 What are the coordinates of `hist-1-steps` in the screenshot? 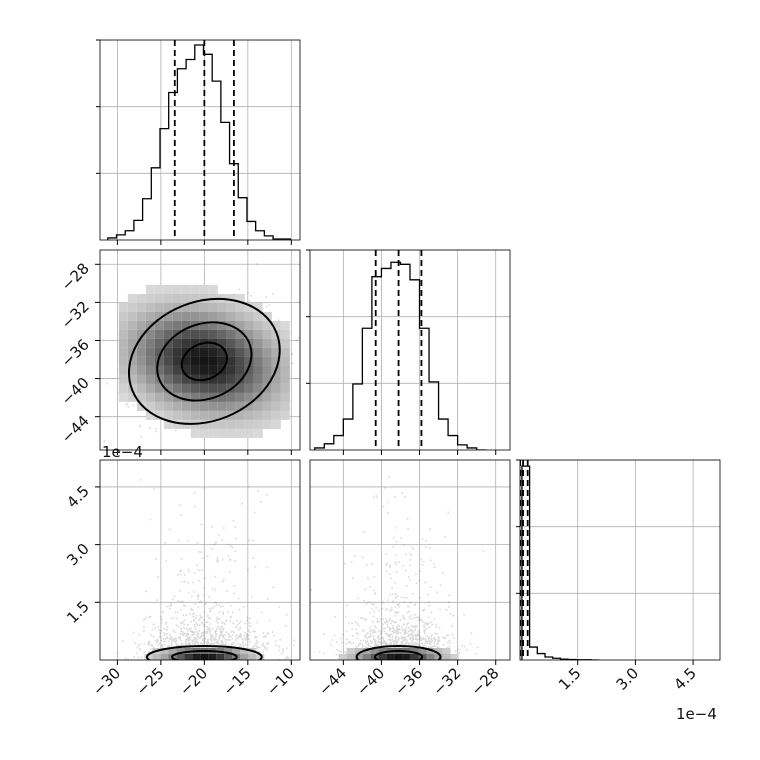 It's located at (400, 355).